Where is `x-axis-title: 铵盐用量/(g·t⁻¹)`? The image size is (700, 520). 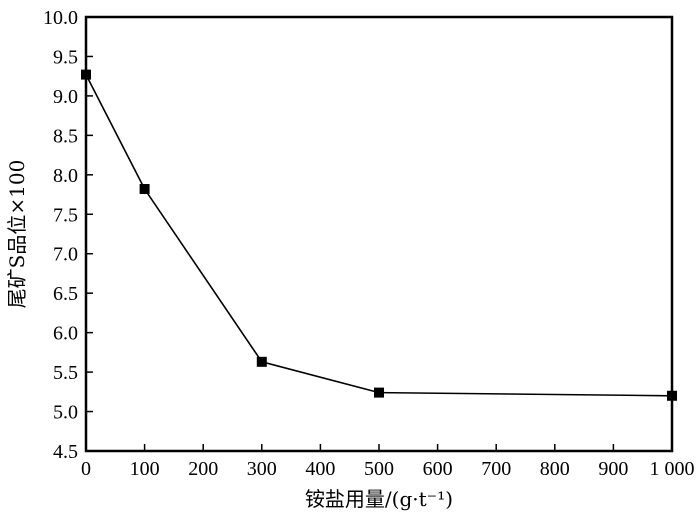 x-axis-title: 铵盐用量/(g·t⁻¹) is located at coordinates (379, 499).